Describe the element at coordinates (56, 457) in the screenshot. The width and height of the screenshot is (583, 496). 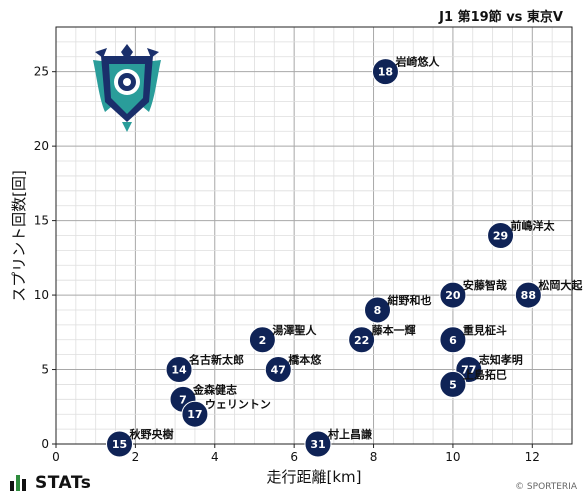
I see `x-tick-label: 0` at that location.